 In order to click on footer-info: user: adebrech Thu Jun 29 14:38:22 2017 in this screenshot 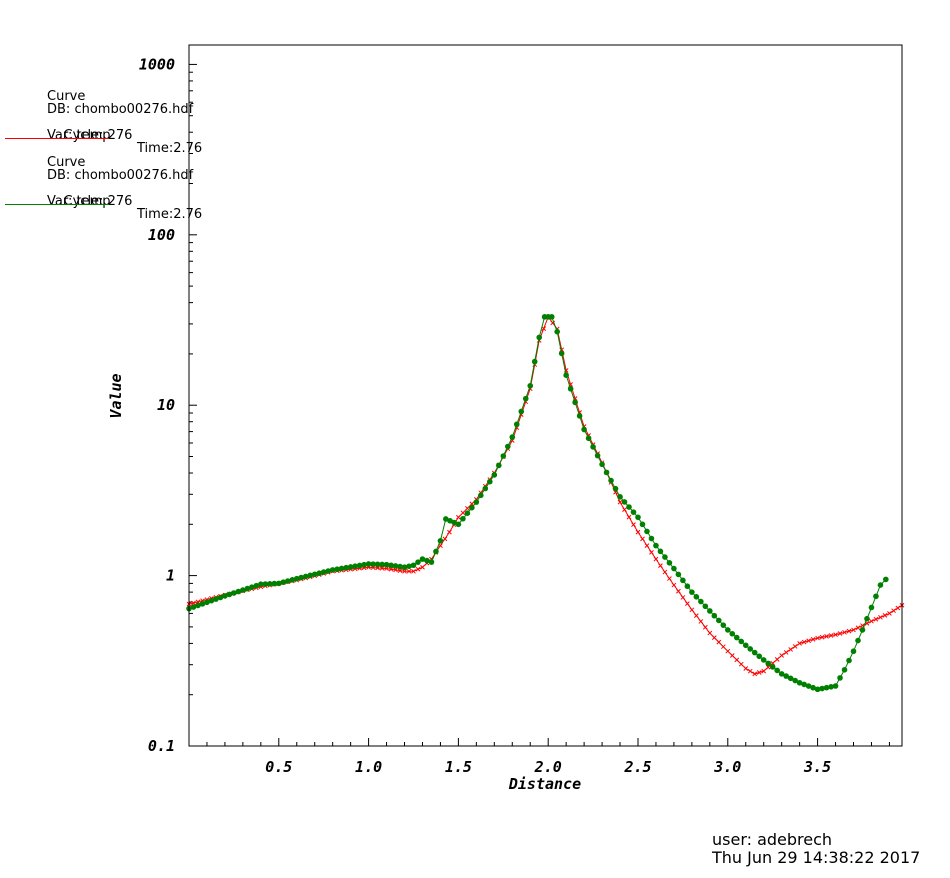, I will do `click(816, 849)`.